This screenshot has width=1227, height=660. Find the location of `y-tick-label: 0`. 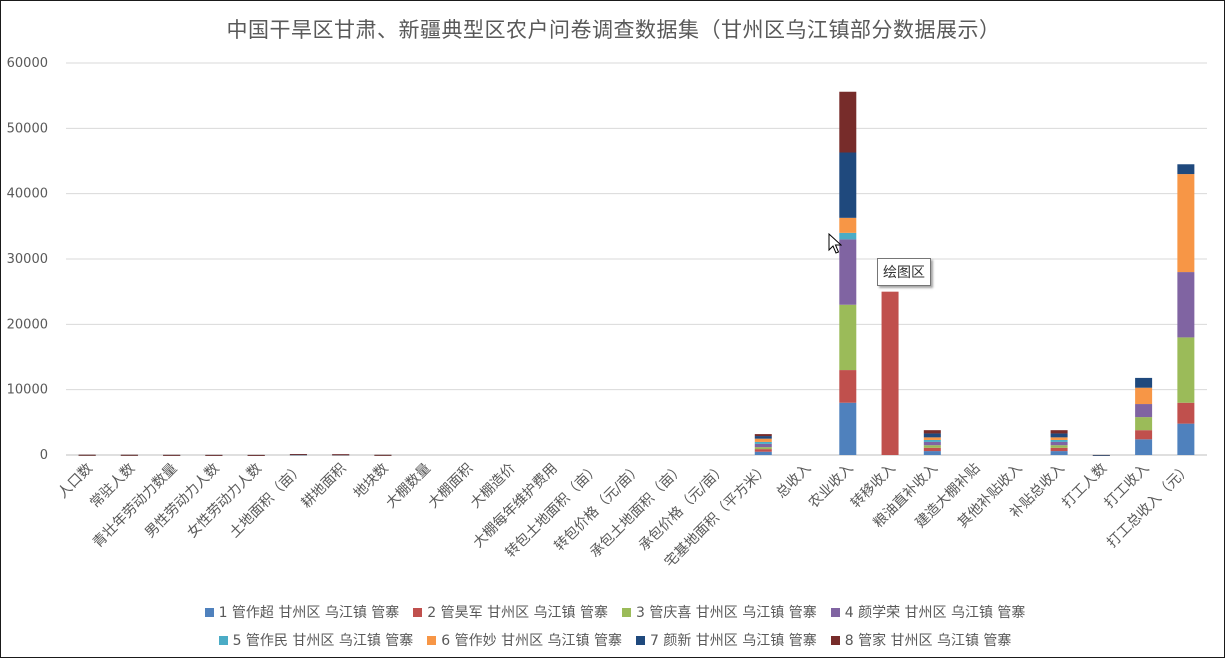

y-tick-label: 0 is located at coordinates (44, 455).